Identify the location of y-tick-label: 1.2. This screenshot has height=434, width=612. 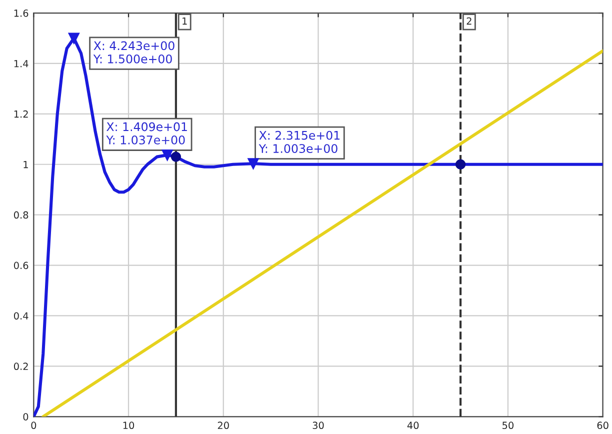
(21, 114).